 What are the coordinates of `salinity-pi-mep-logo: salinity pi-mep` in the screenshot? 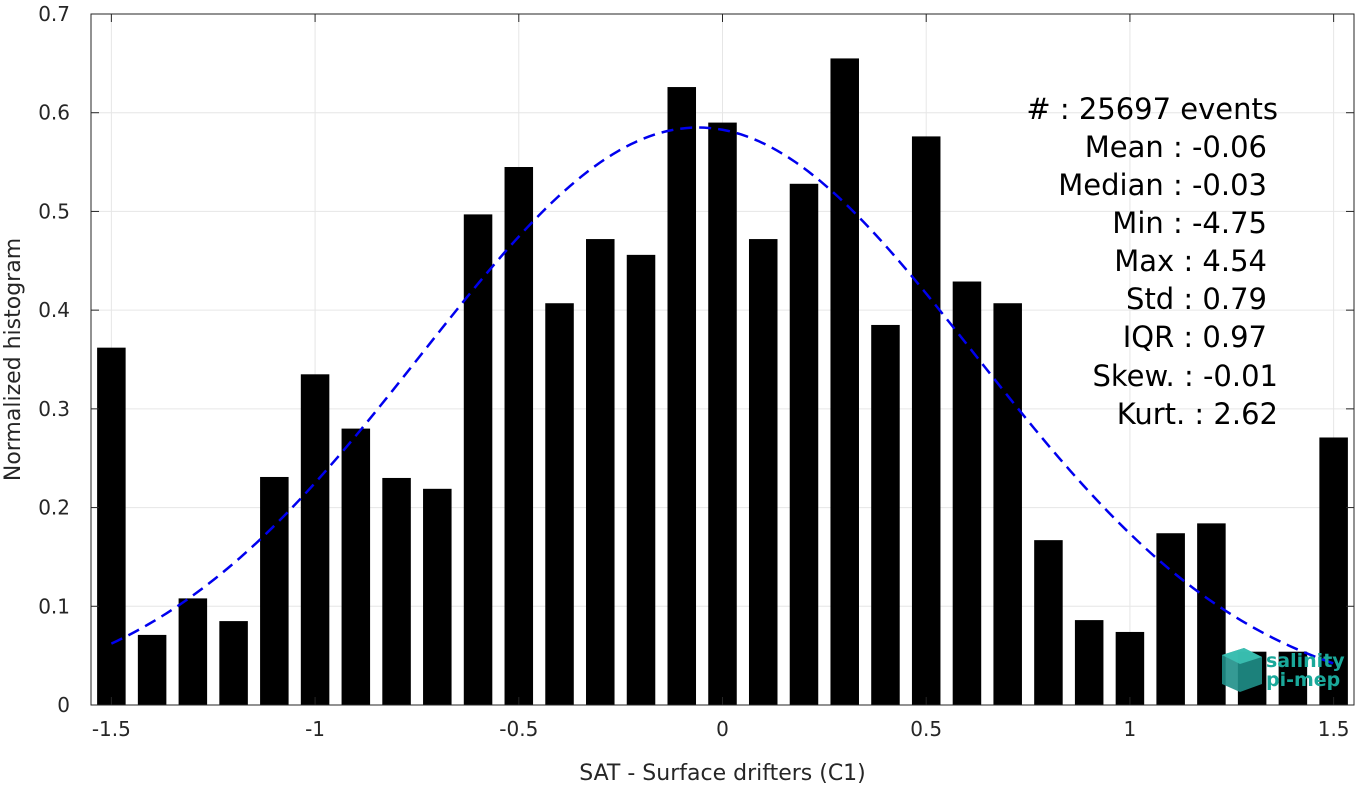 It's located at (1283, 670).